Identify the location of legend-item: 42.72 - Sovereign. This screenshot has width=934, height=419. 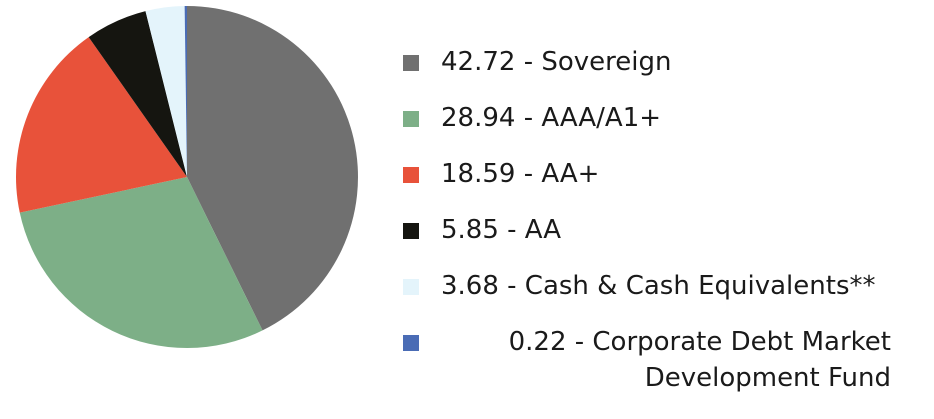
(660, 72).